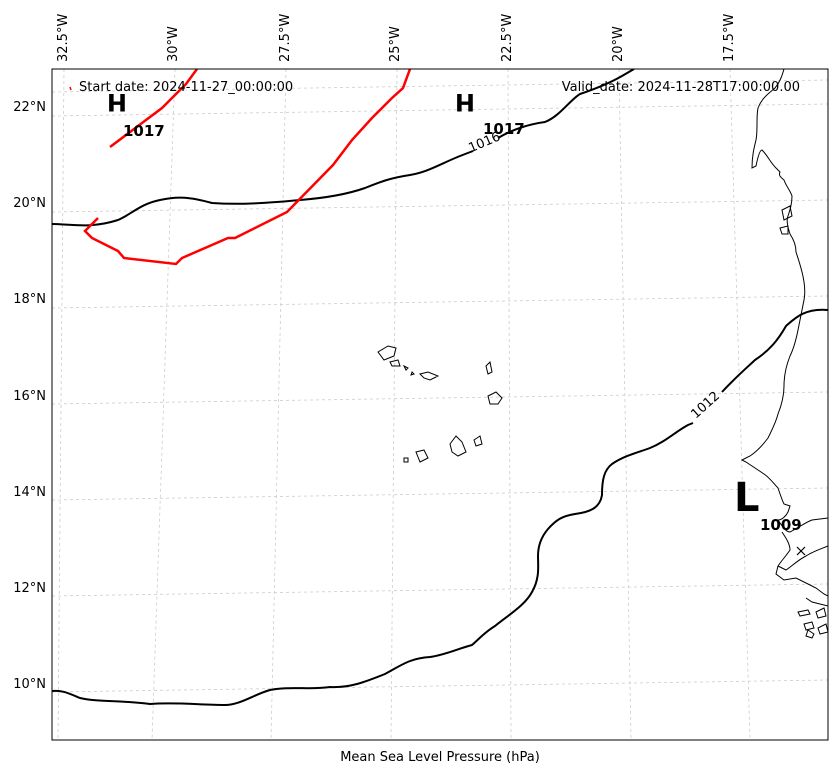 The height and width of the screenshot is (783, 837). Describe the element at coordinates (395, 44) in the screenshot. I see `lon-tick-label: 25°W` at that location.